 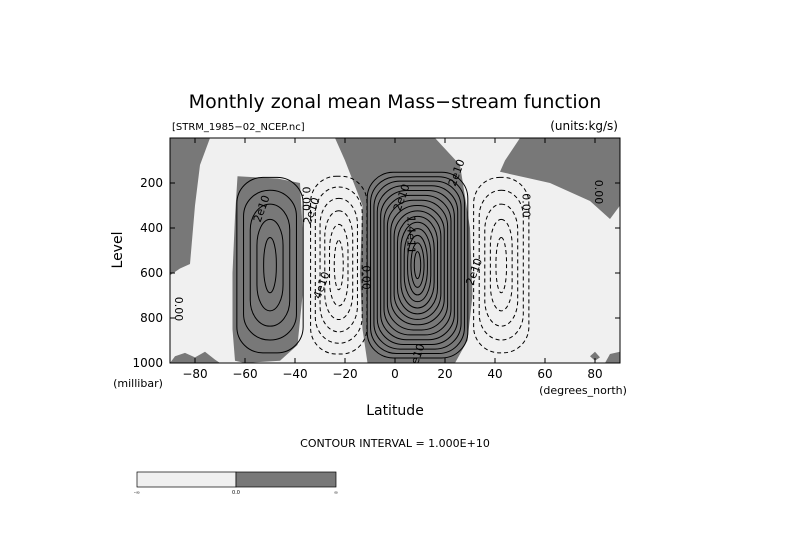 What do you see at coordinates (194, 374) in the screenshot?
I see `x-tick-label: −80` at bounding box center [194, 374].